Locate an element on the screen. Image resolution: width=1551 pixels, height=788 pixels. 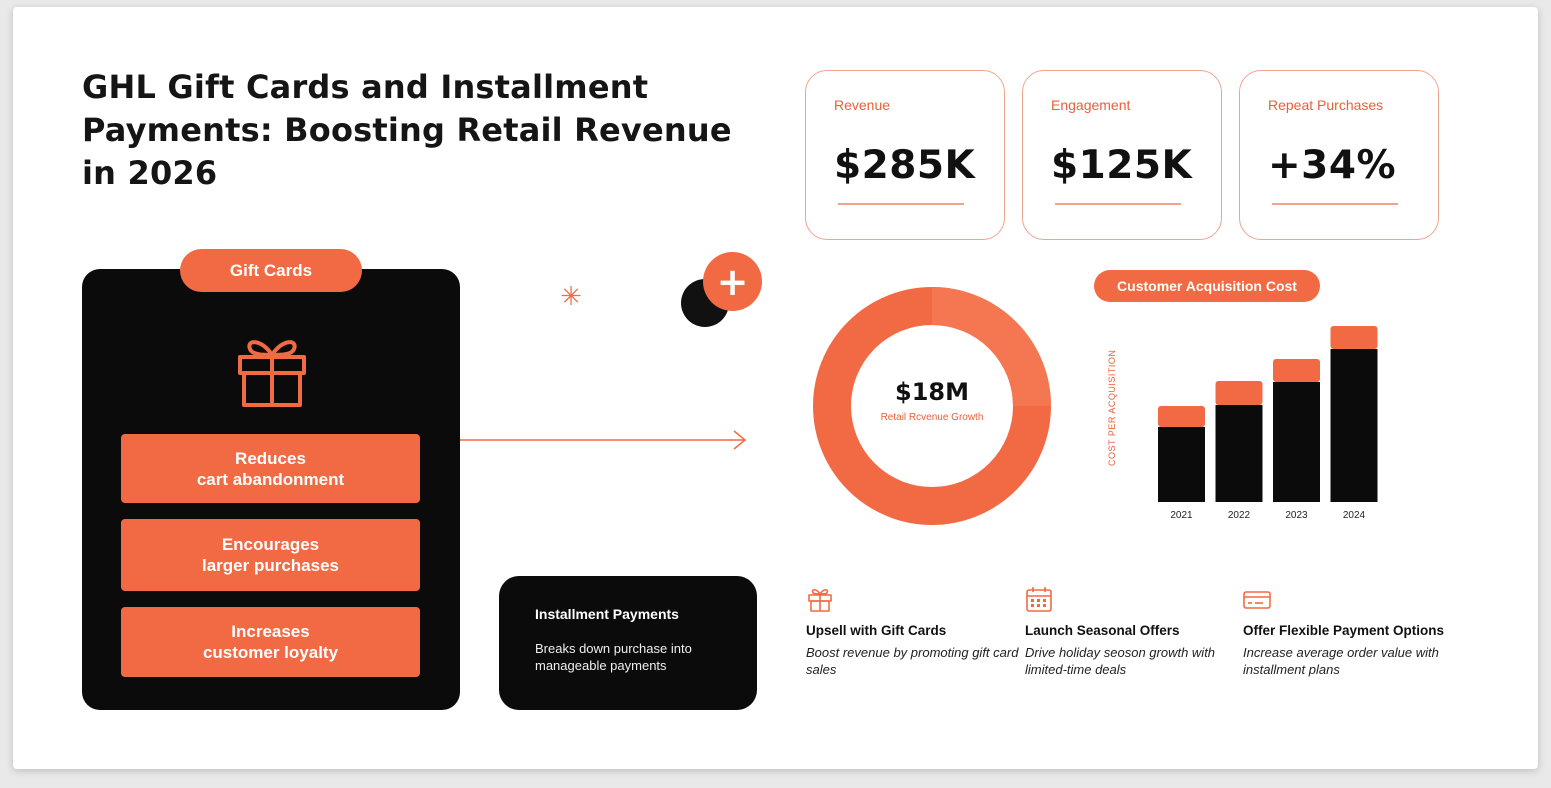
kpi-card-revenue: Revenue $285K is located at coordinates (905, 155).